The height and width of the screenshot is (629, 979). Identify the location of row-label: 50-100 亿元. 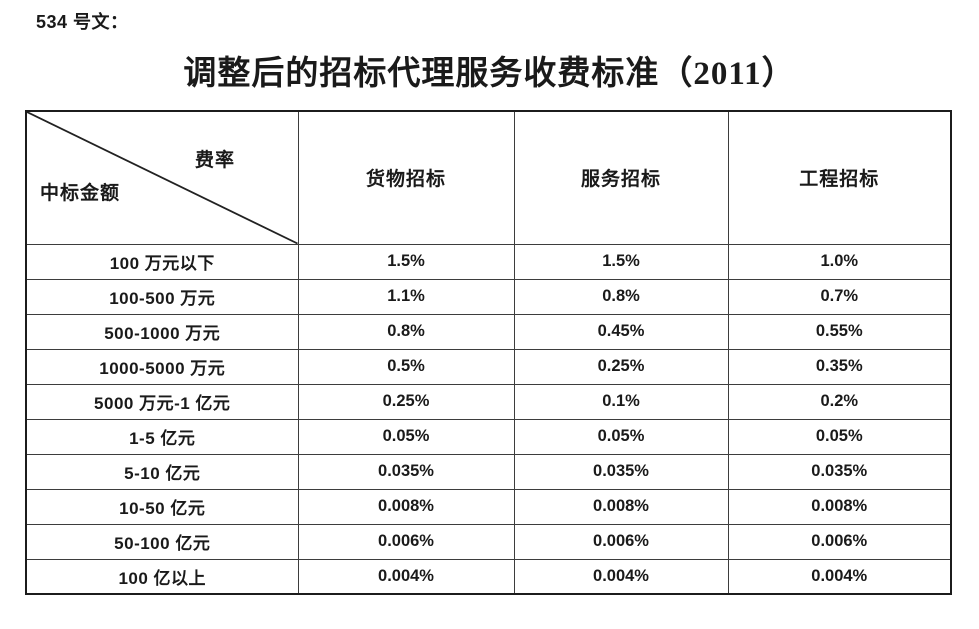
(162, 541).